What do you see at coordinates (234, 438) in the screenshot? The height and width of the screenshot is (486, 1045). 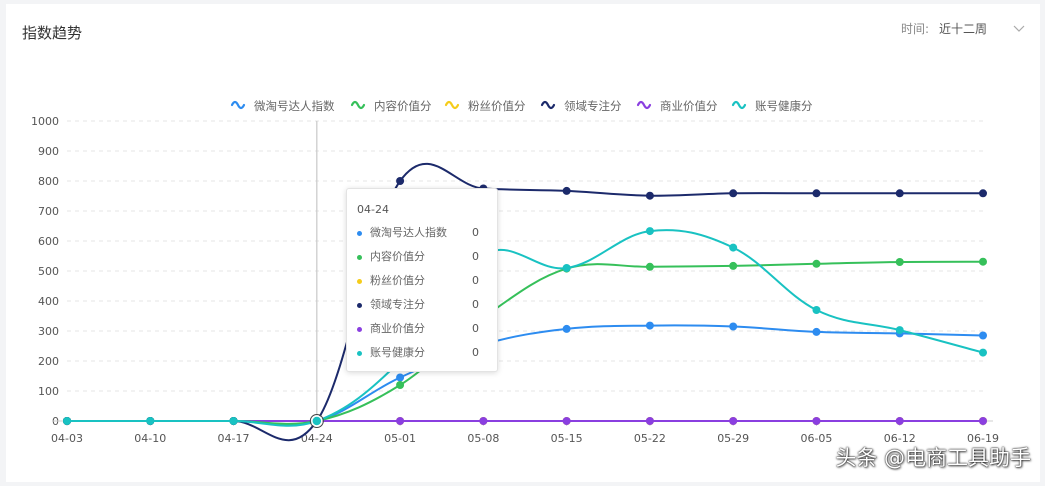 I see `x-tick-label: 04-17` at bounding box center [234, 438].